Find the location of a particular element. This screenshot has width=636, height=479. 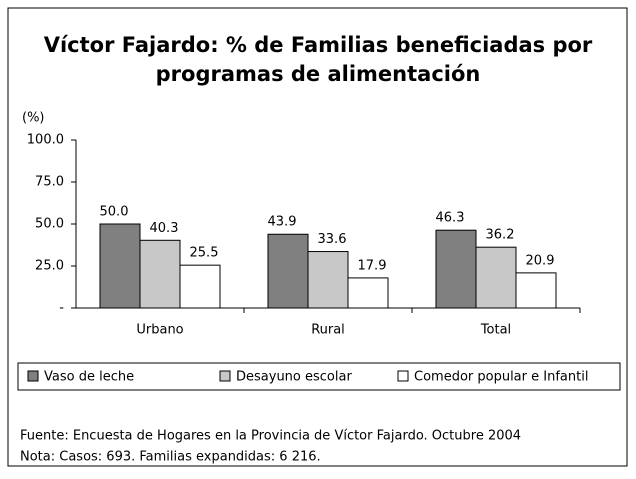

value-label: 40.3 is located at coordinates (164, 228).